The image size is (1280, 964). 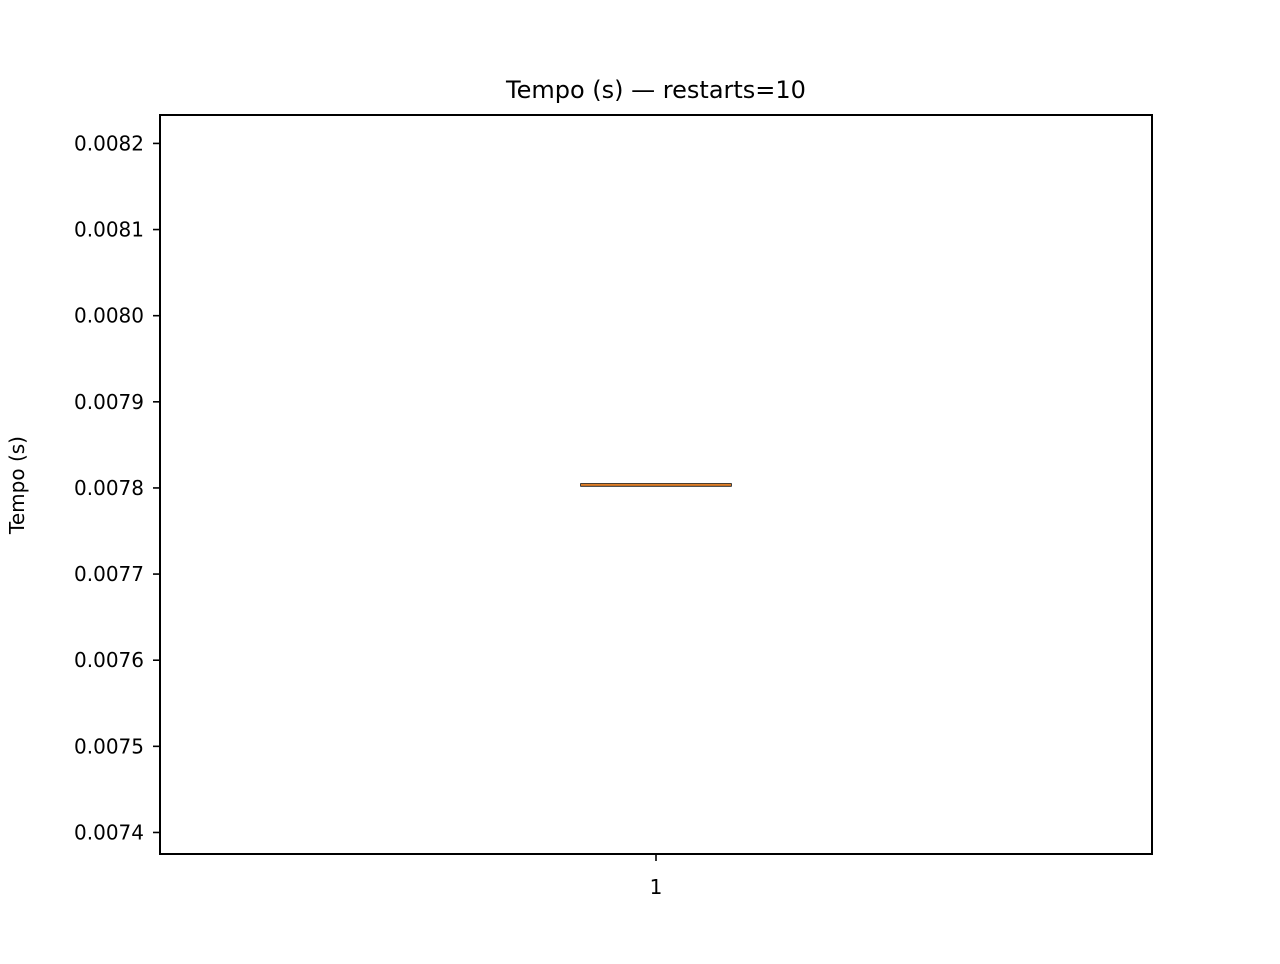 I want to click on y-tick-label: 0.0077, so click(x=109, y=574).